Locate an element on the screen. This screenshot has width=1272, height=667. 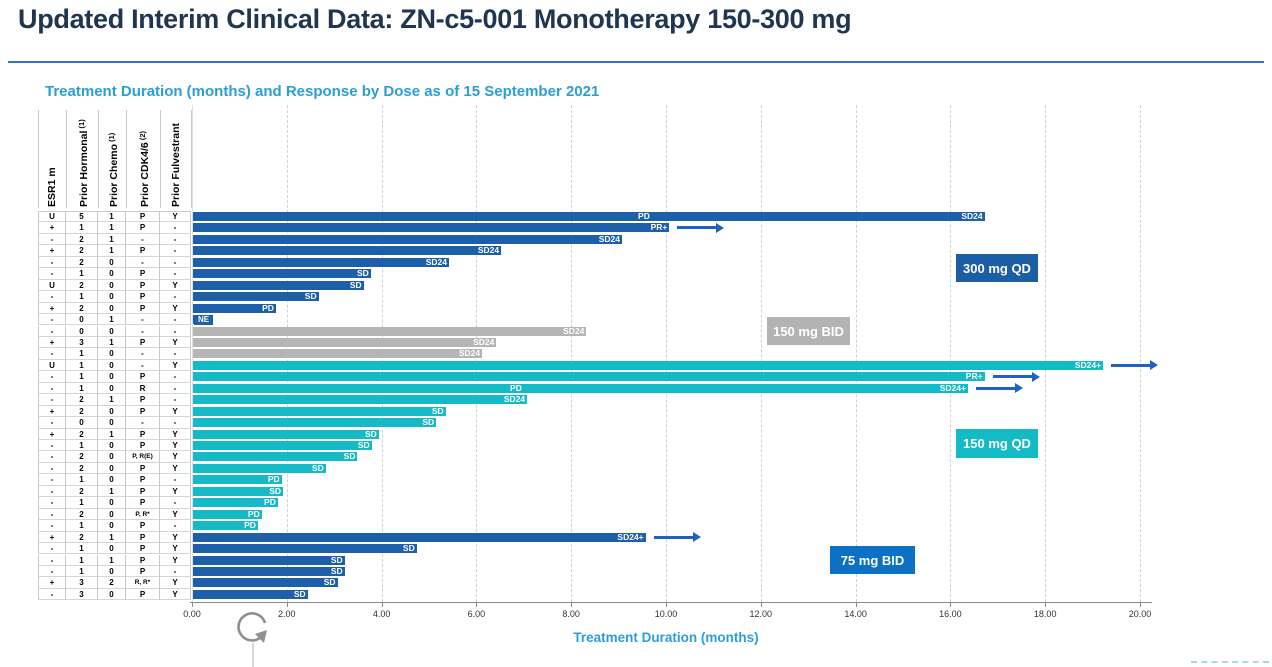
swimmer-bar: PR+ is located at coordinates (431, 228).